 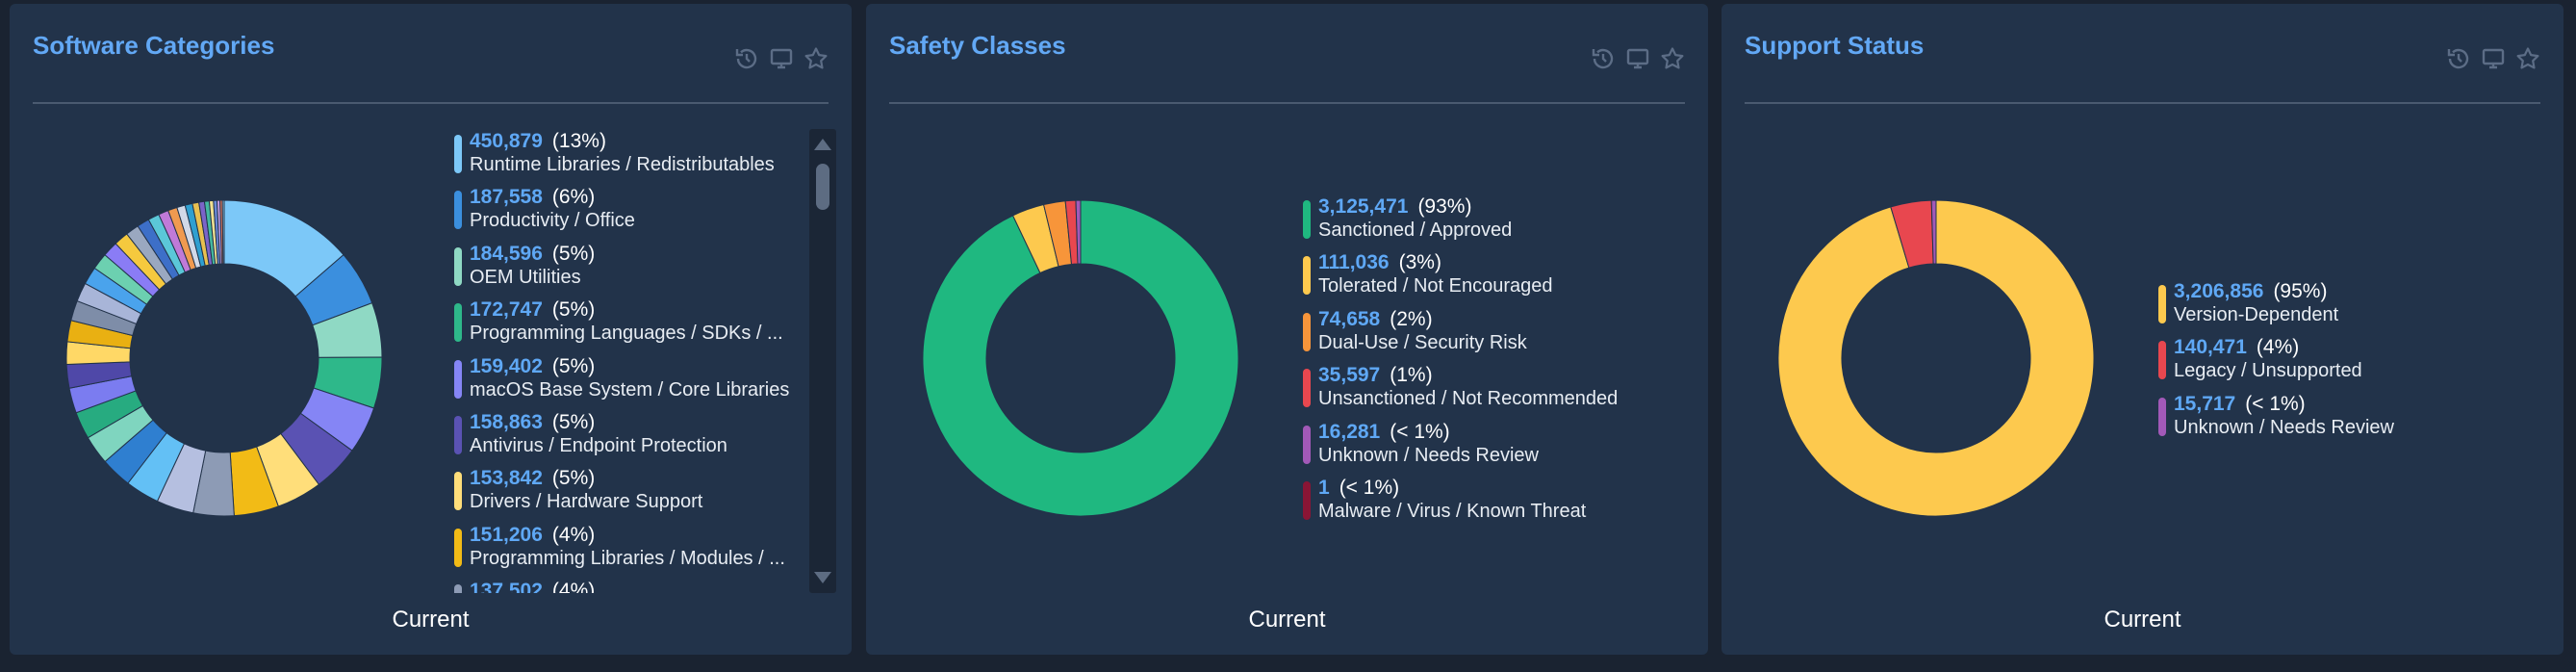 What do you see at coordinates (506, 586) in the screenshot?
I see `legend-count: 137,502` at bounding box center [506, 586].